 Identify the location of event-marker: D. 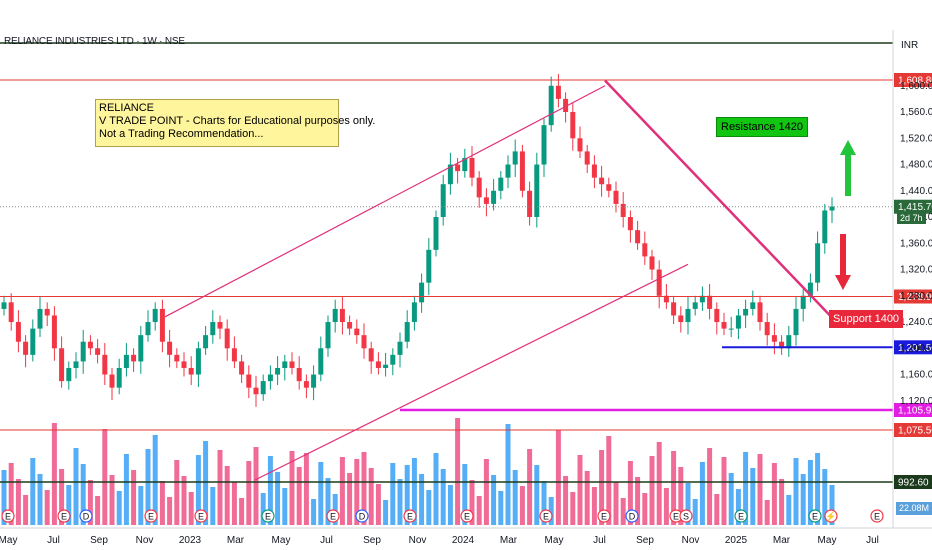
(632, 516).